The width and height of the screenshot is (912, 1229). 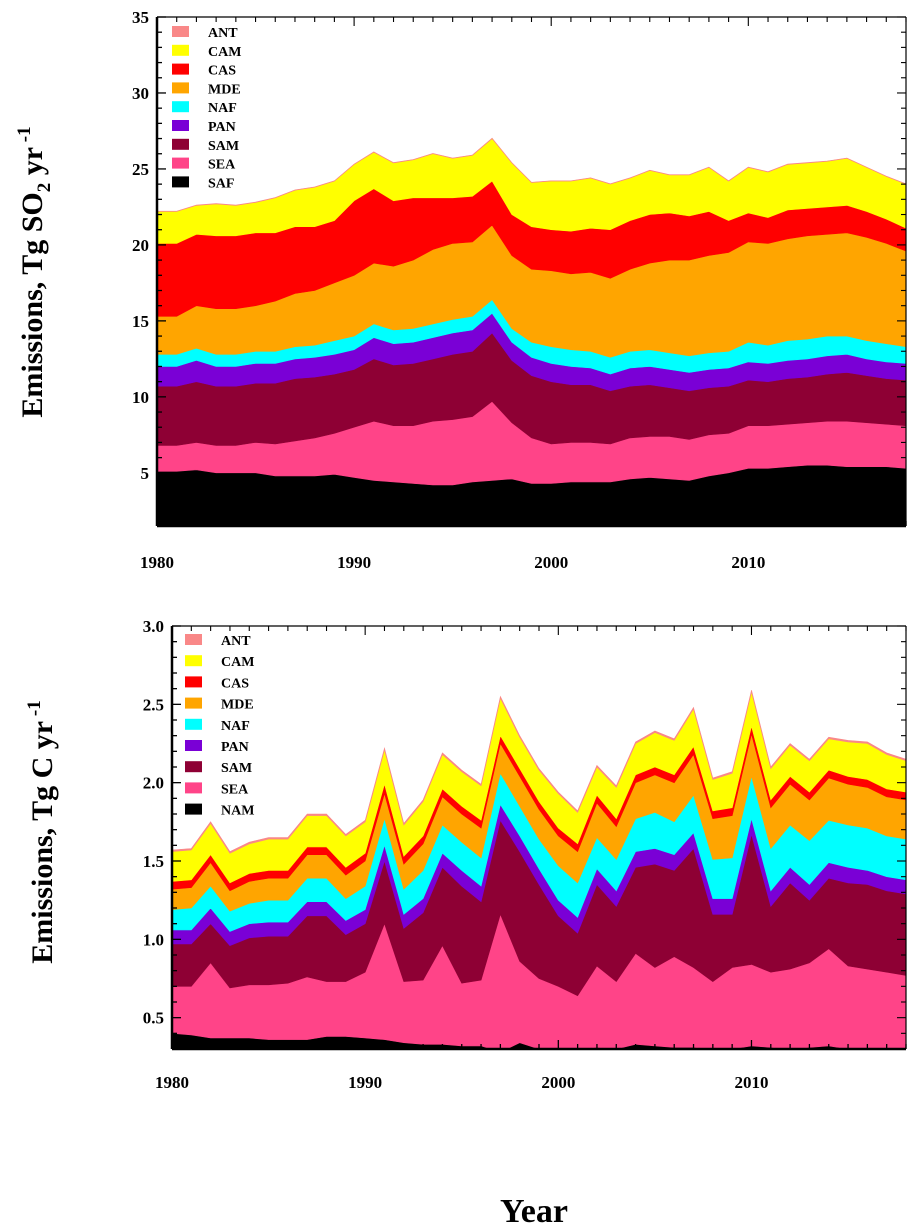 I want to click on y-tick-label: 10, so click(x=140, y=397).